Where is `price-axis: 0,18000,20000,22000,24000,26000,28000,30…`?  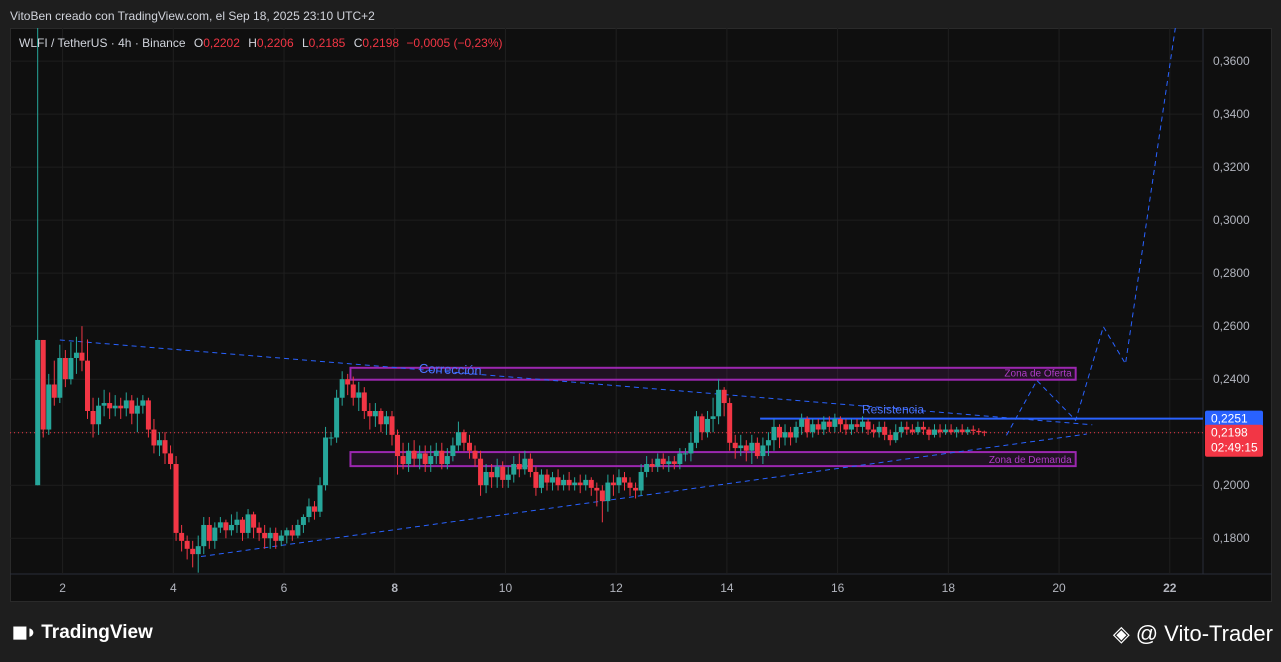 price-axis: 0,18000,20000,22000,24000,26000,28000,30… is located at coordinates (1231, 299).